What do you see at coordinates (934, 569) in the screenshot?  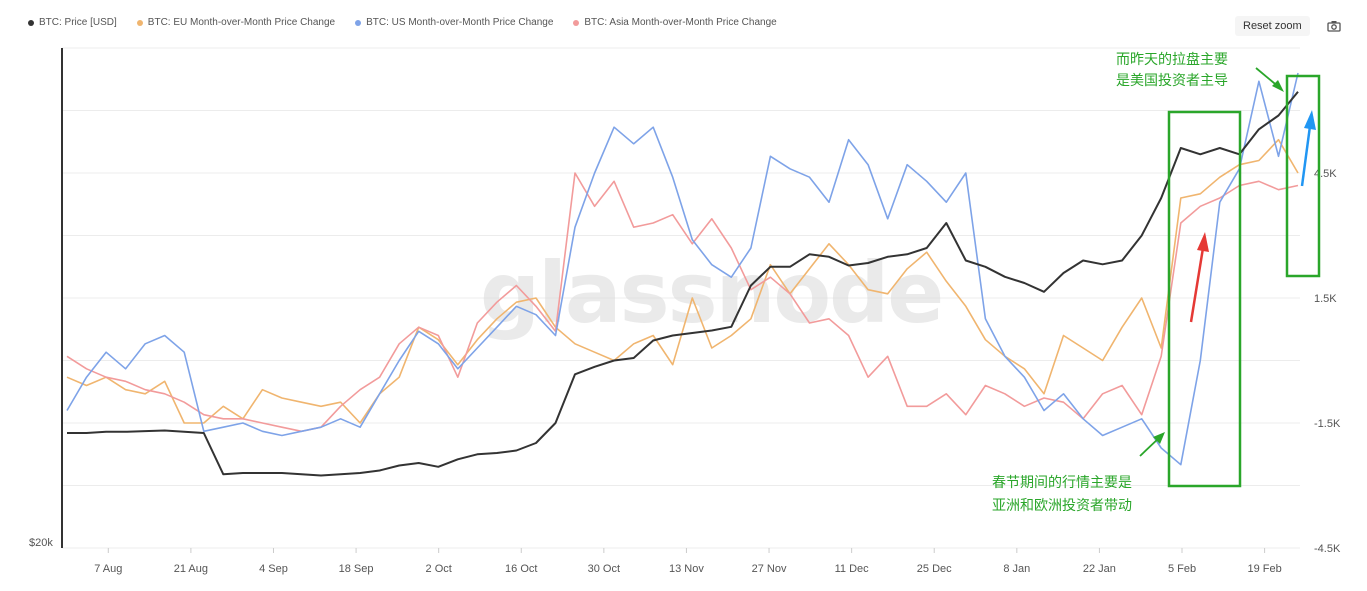 I see `x-axis-tick-label: 25 Dec` at bounding box center [934, 569].